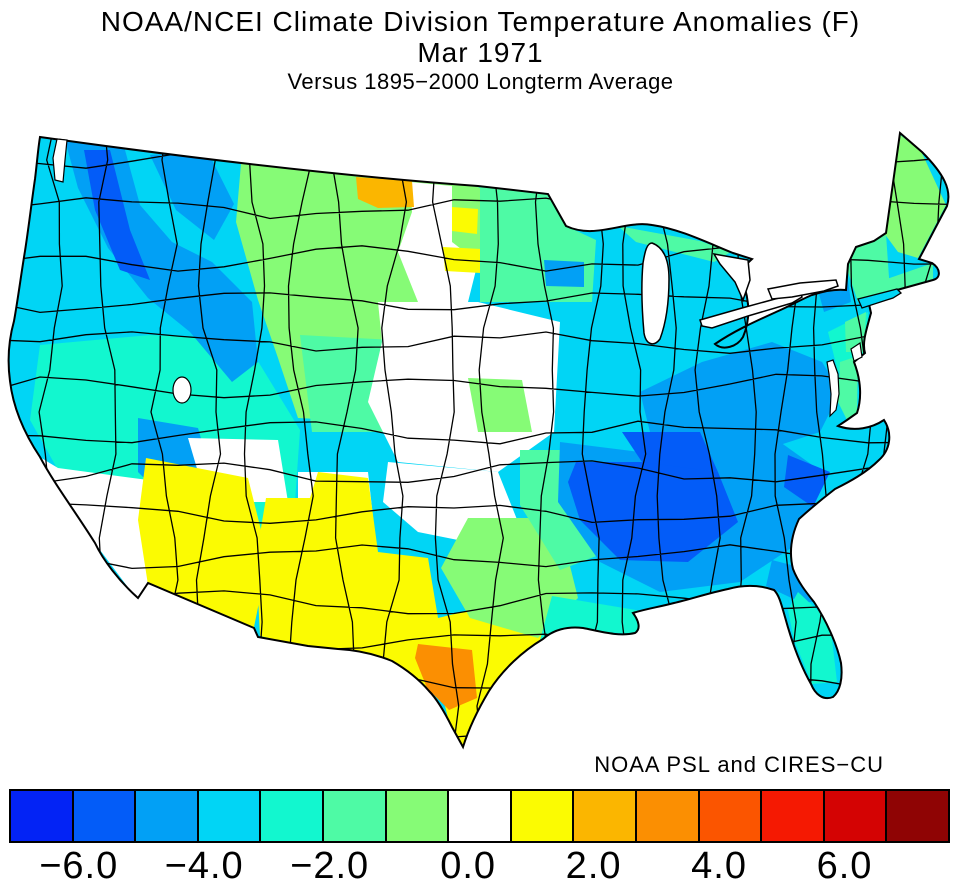 Image resolution: width=961 pixels, height=879 pixels. I want to click on region-maine-green, so click(915, 196).